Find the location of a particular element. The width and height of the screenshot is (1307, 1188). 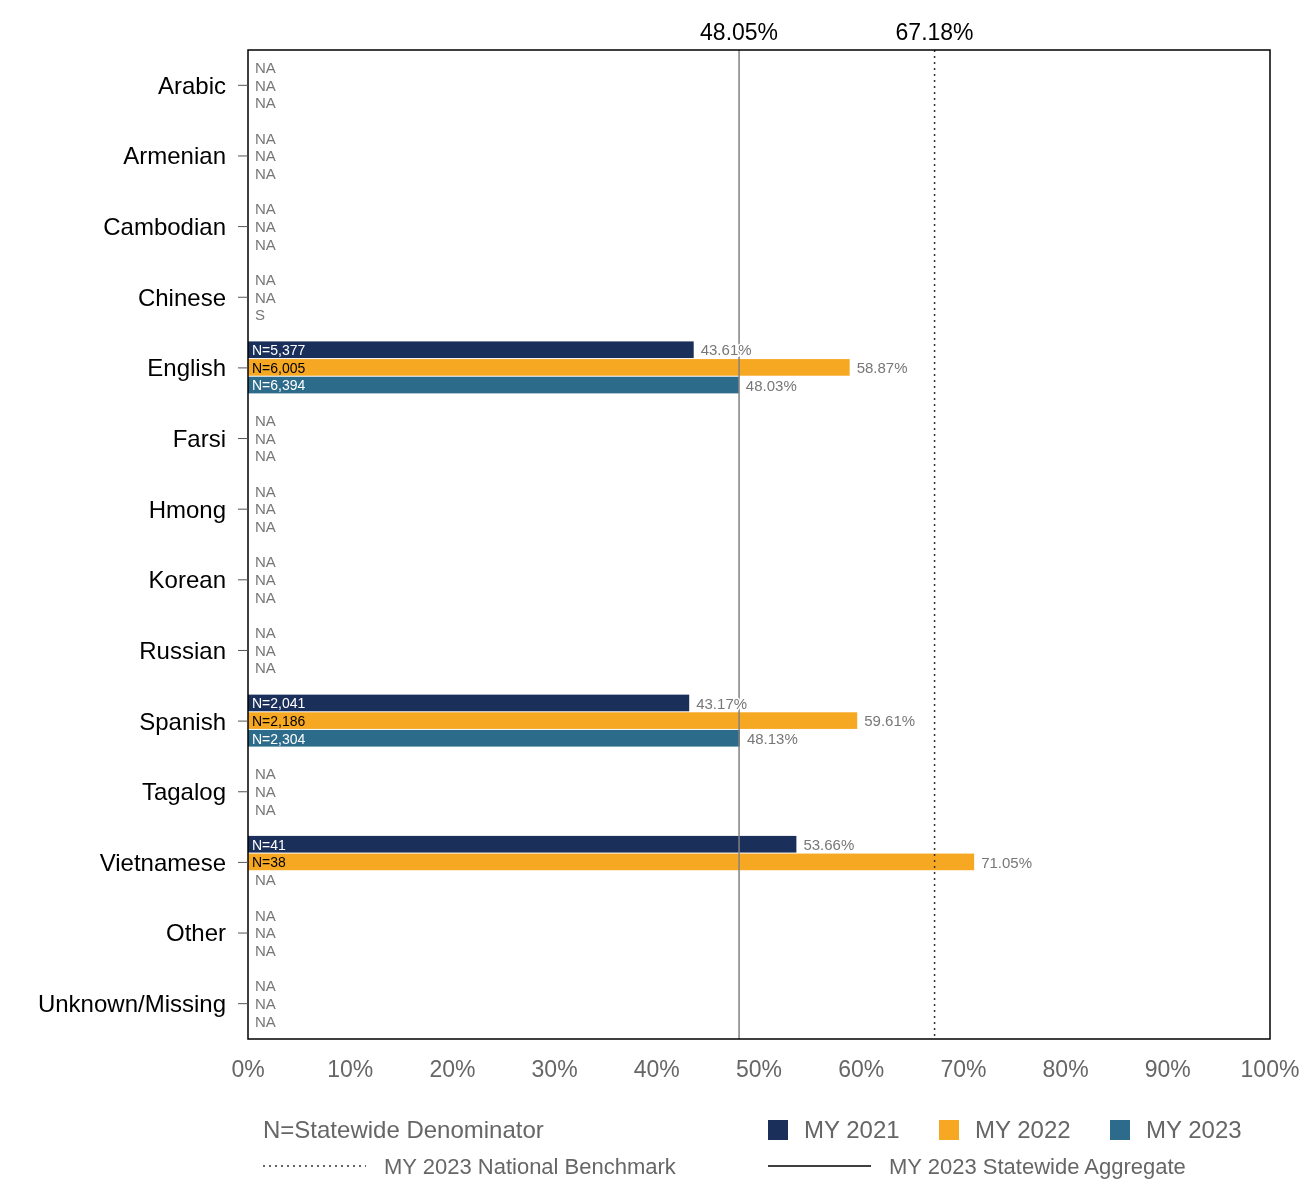

data-label: 71.05% is located at coordinates (1007, 862).